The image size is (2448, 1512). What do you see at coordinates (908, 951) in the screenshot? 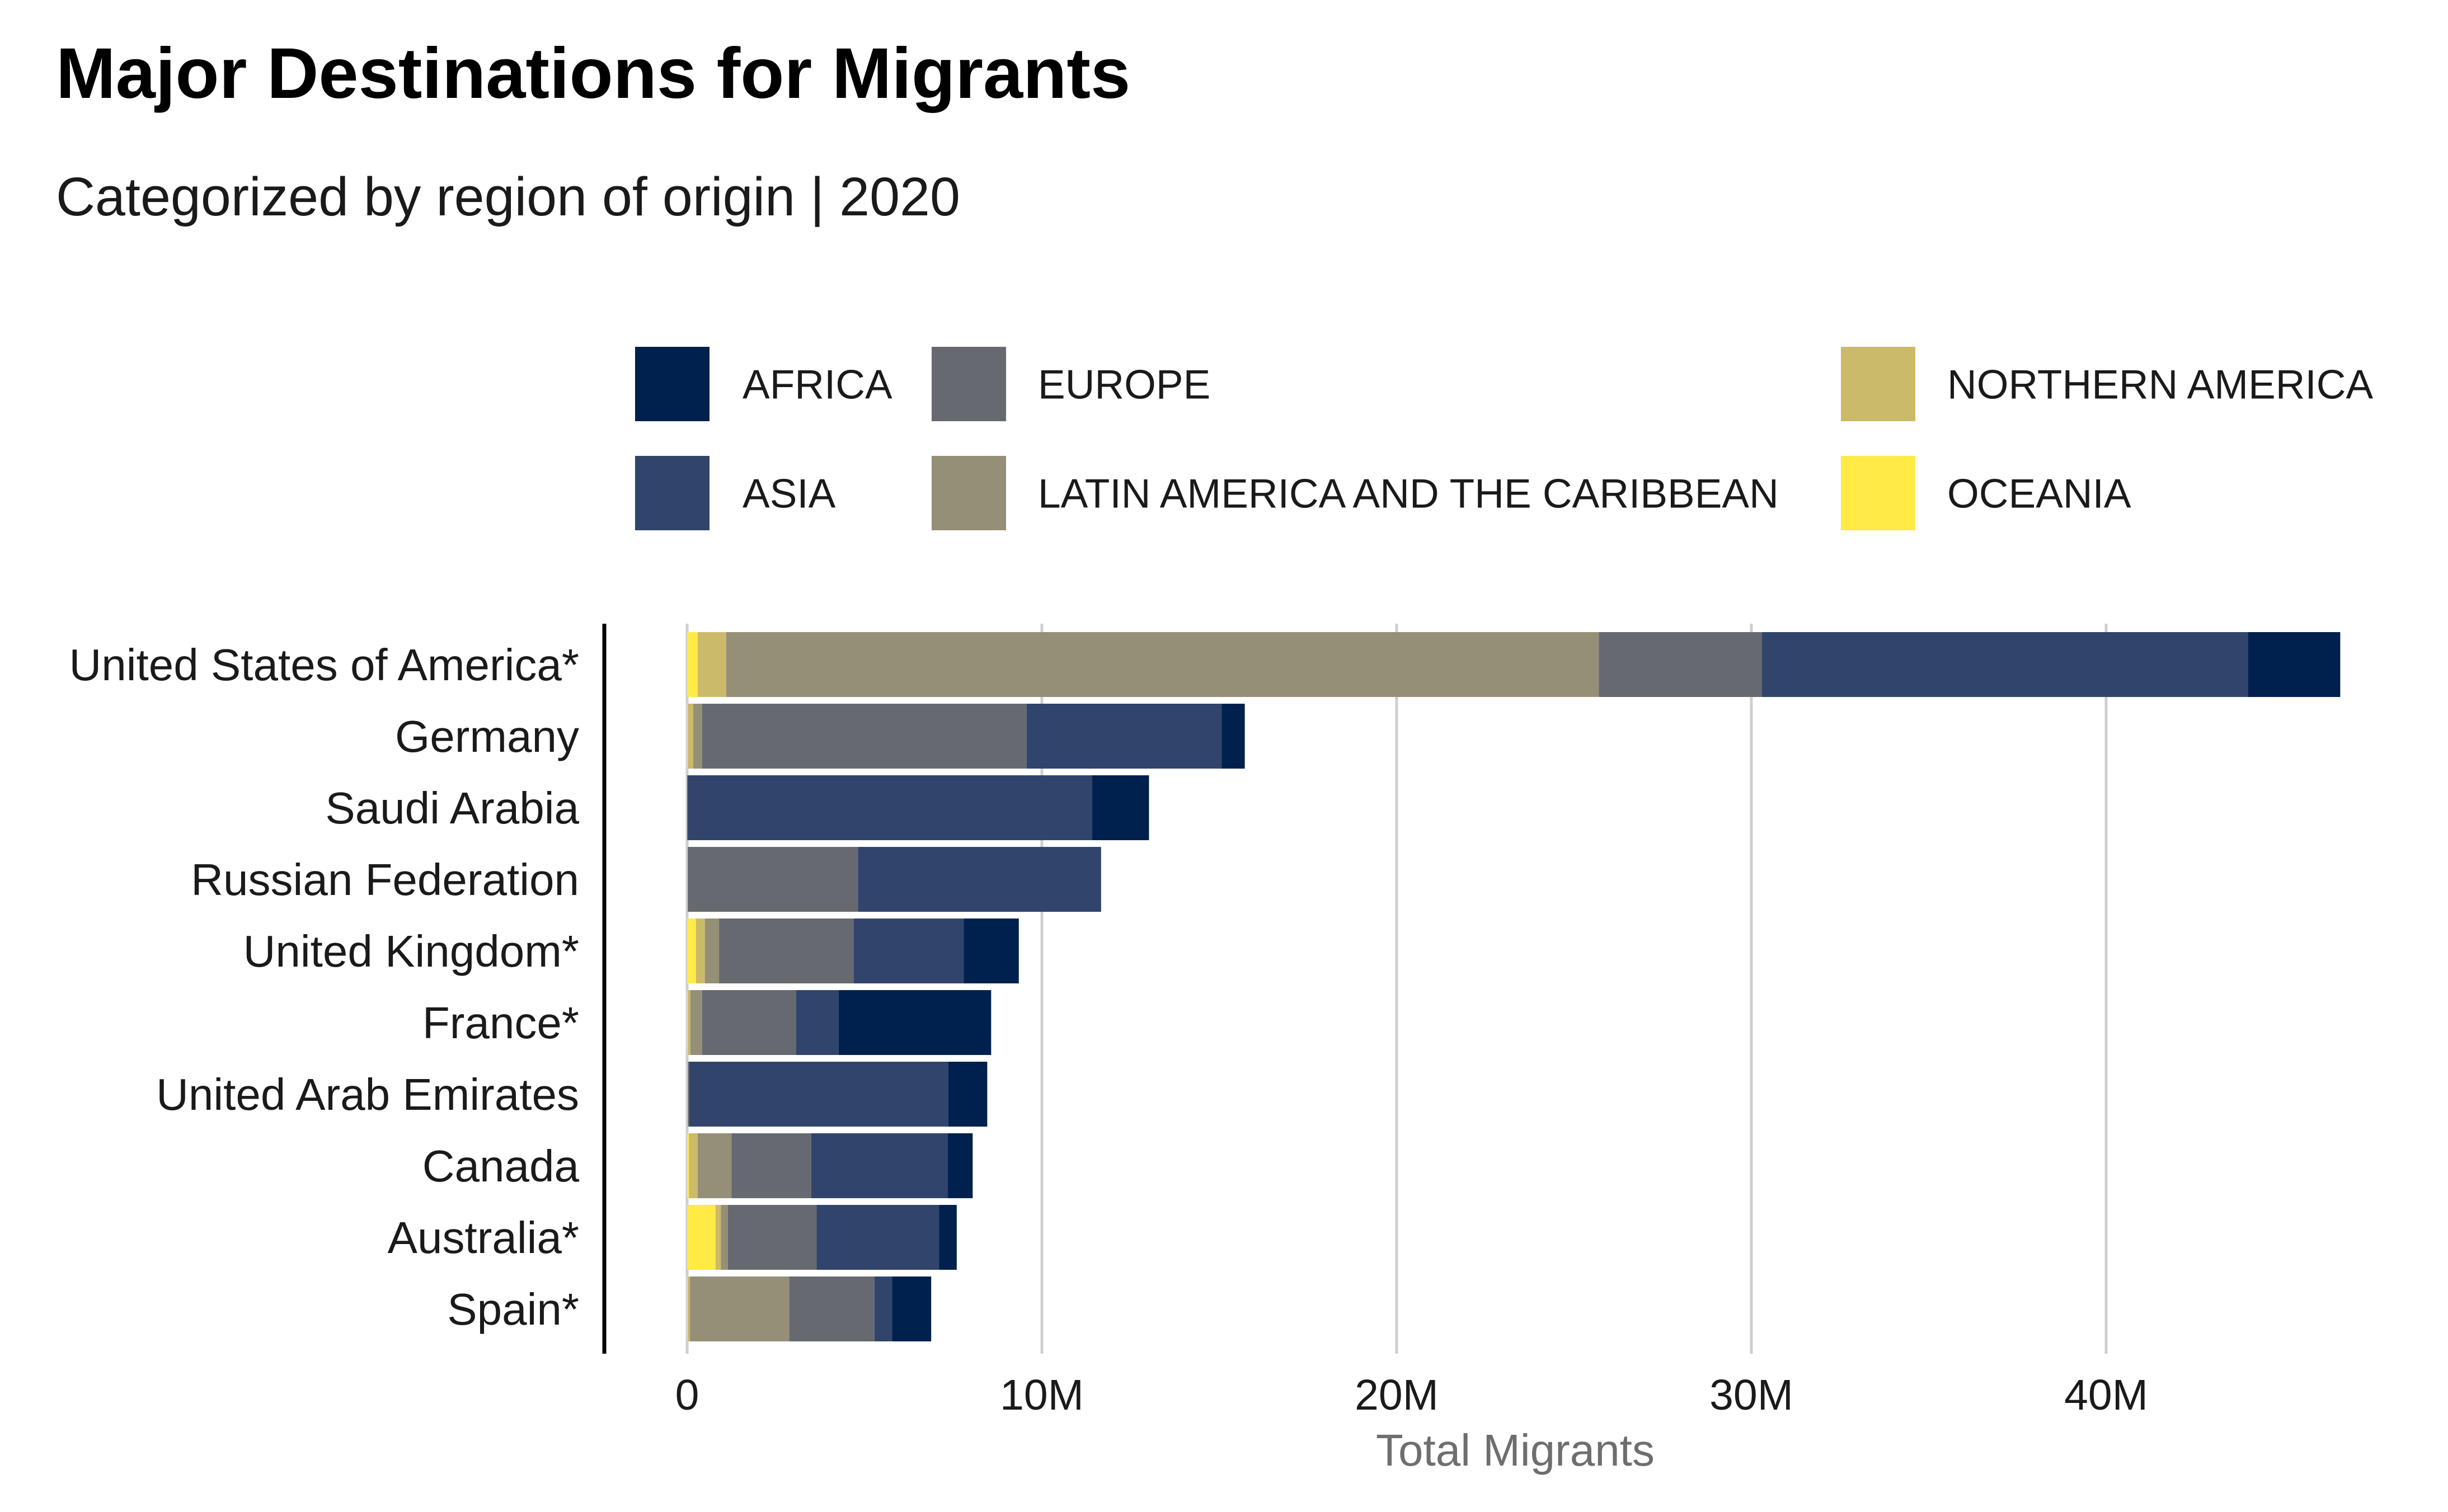
I see `bar-segment: United Kingdom* — ASIA` at bounding box center [908, 951].